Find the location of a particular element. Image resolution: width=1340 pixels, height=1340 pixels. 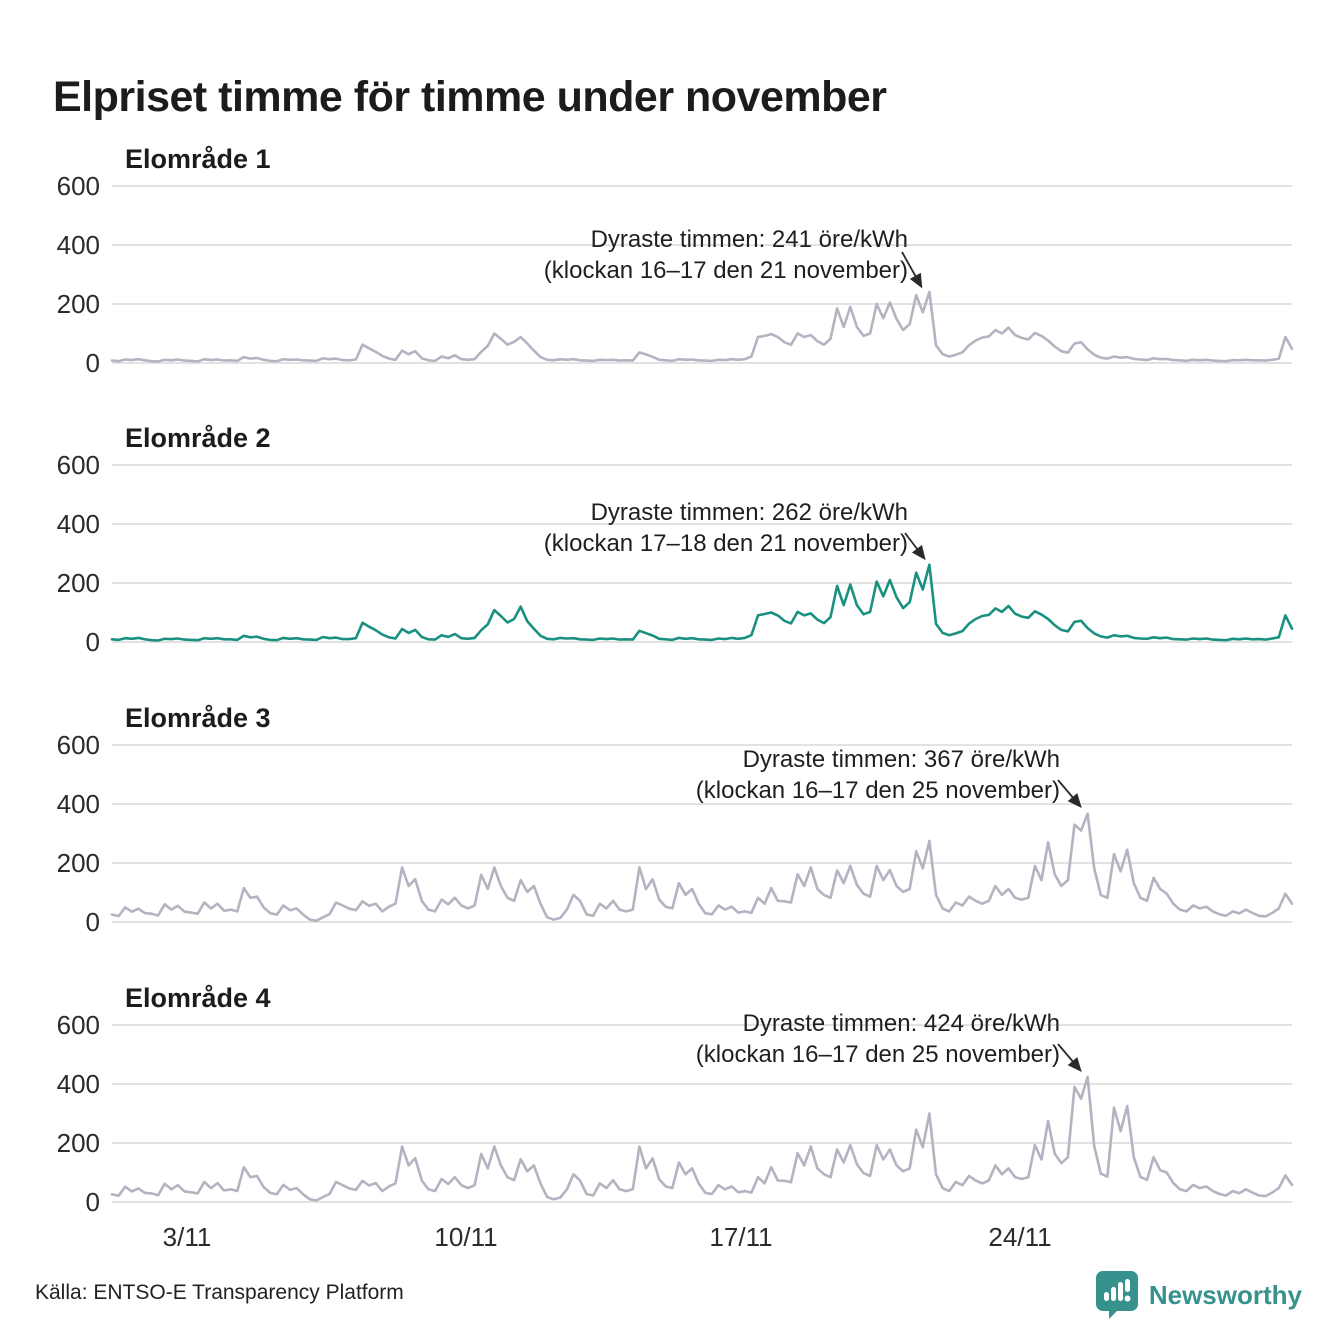

annotation-line2: (klockan 17–18 den 21 november) is located at coordinates (725, 543).